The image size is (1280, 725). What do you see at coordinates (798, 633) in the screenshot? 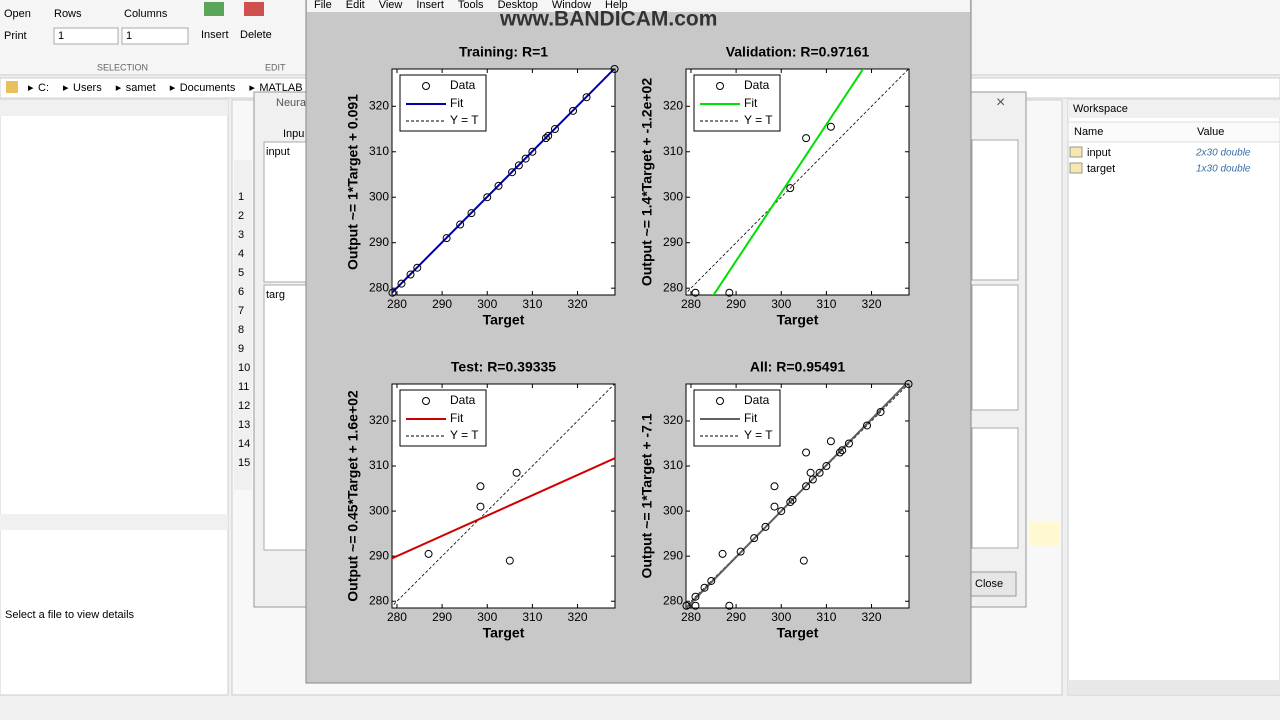
I see `x-axis-label: Target` at bounding box center [798, 633].